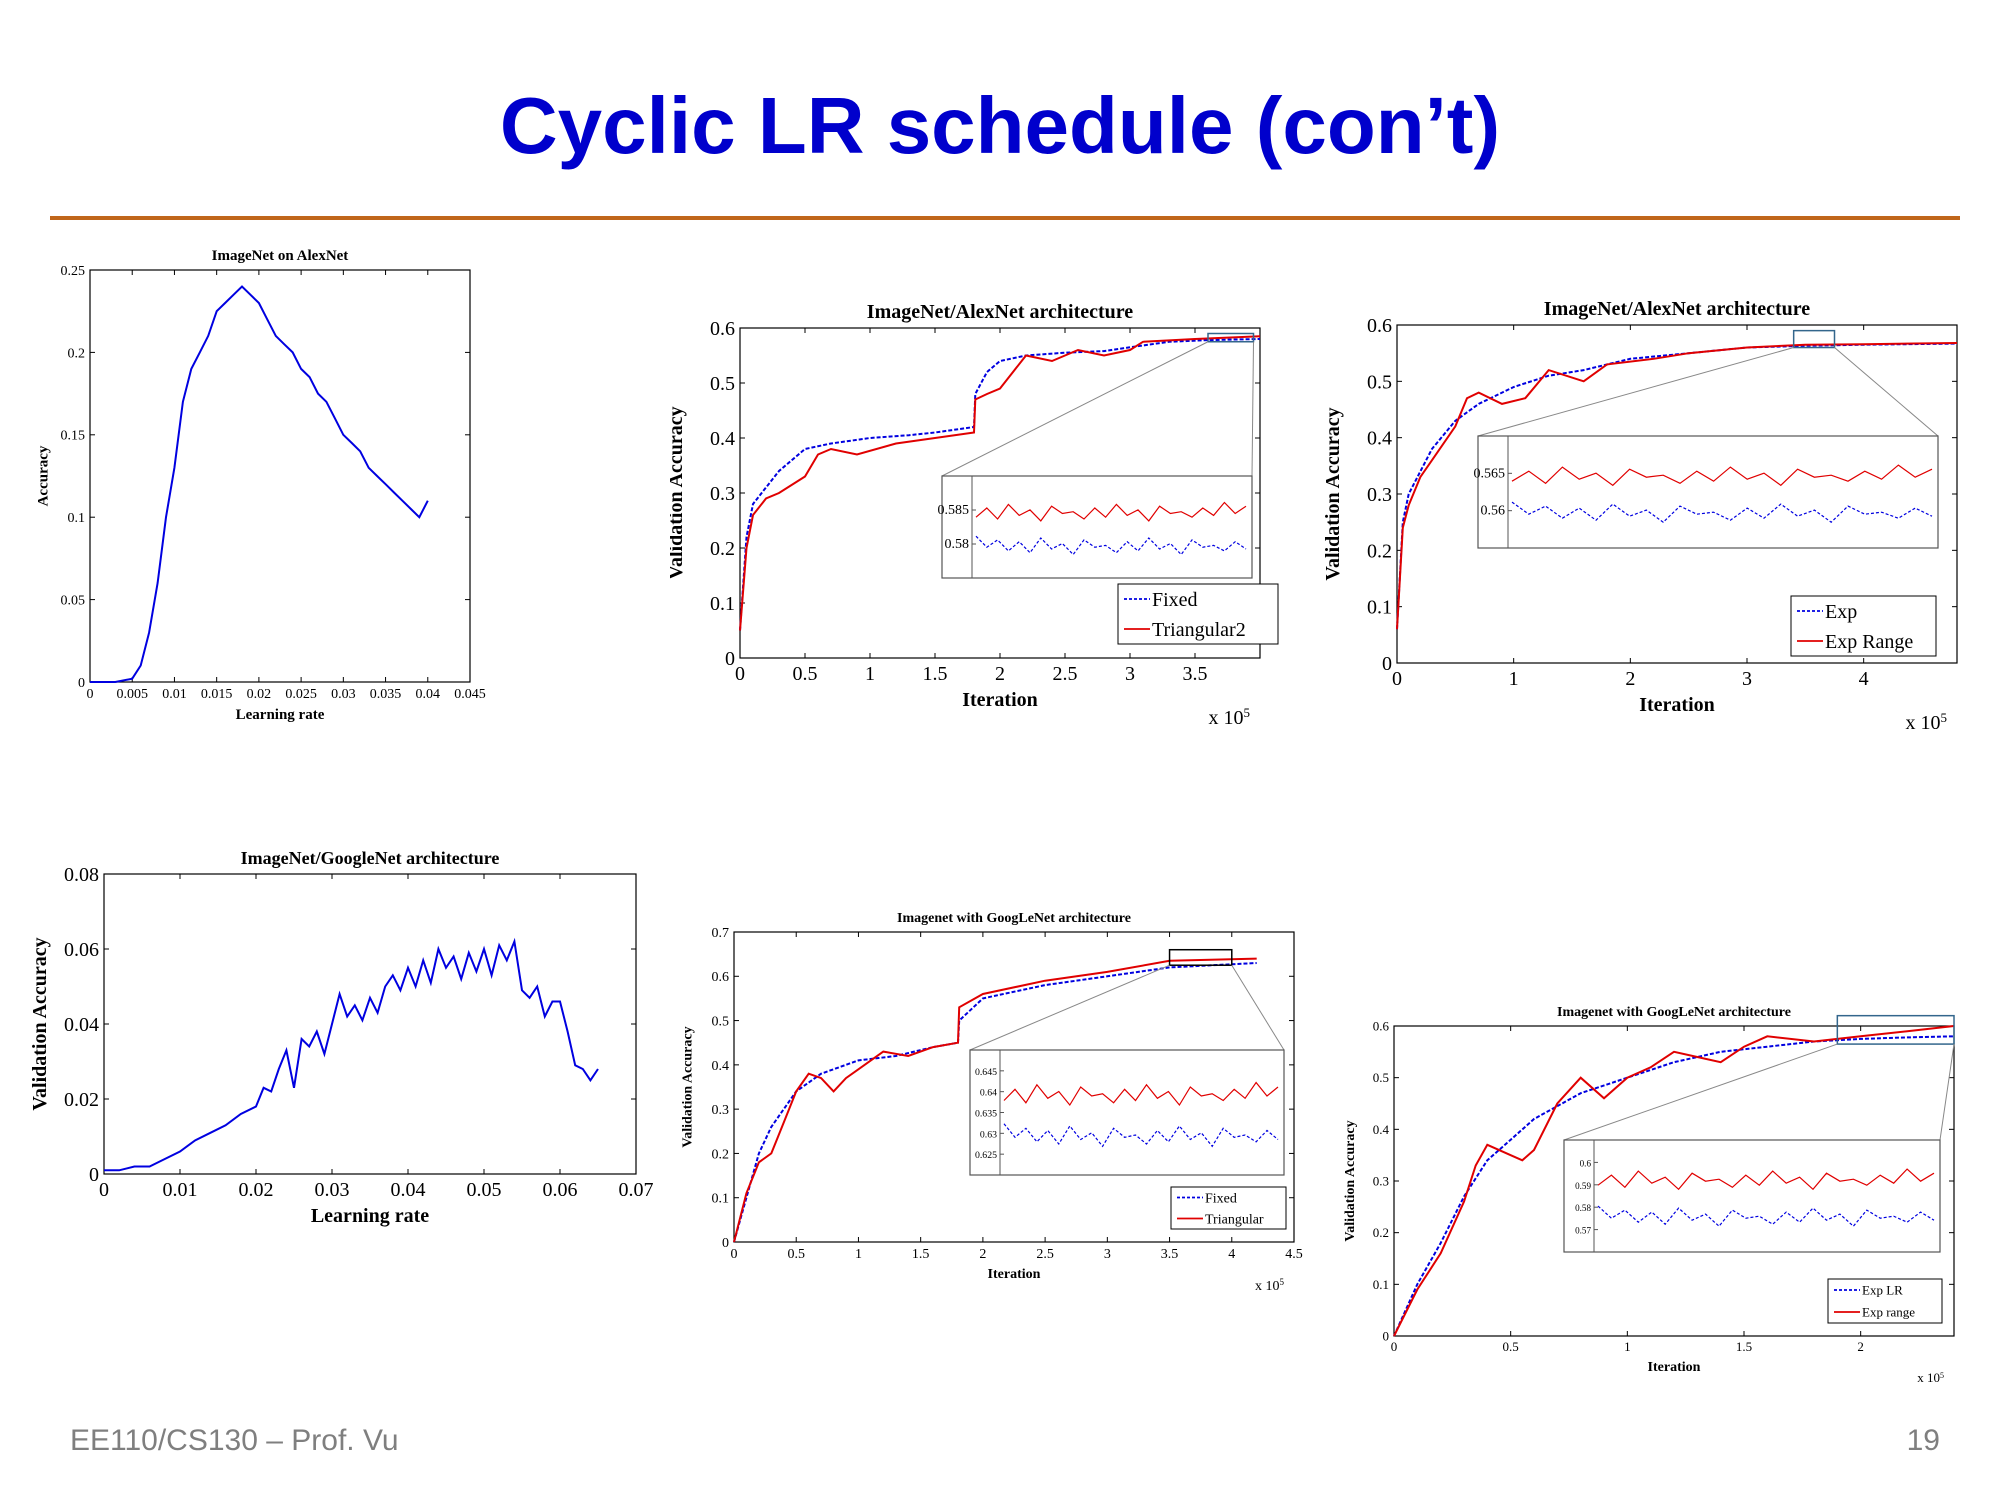 The height and width of the screenshot is (1500, 2000). Describe the element at coordinates (81, 1025) in the screenshot. I see `y-tick-label: 0.04` at that location.